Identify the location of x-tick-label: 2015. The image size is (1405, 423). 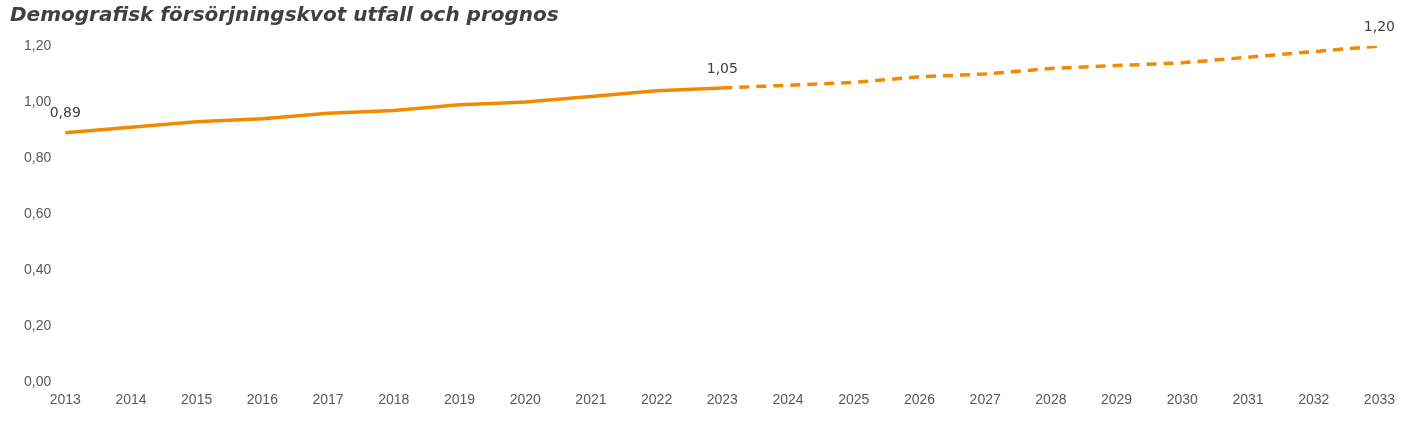
(197, 399).